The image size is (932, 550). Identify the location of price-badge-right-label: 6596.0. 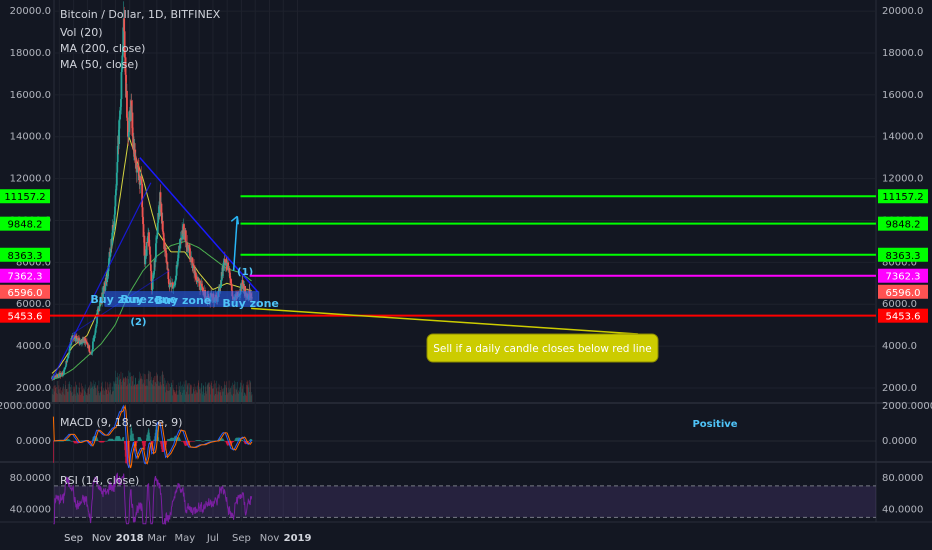
(903, 293).